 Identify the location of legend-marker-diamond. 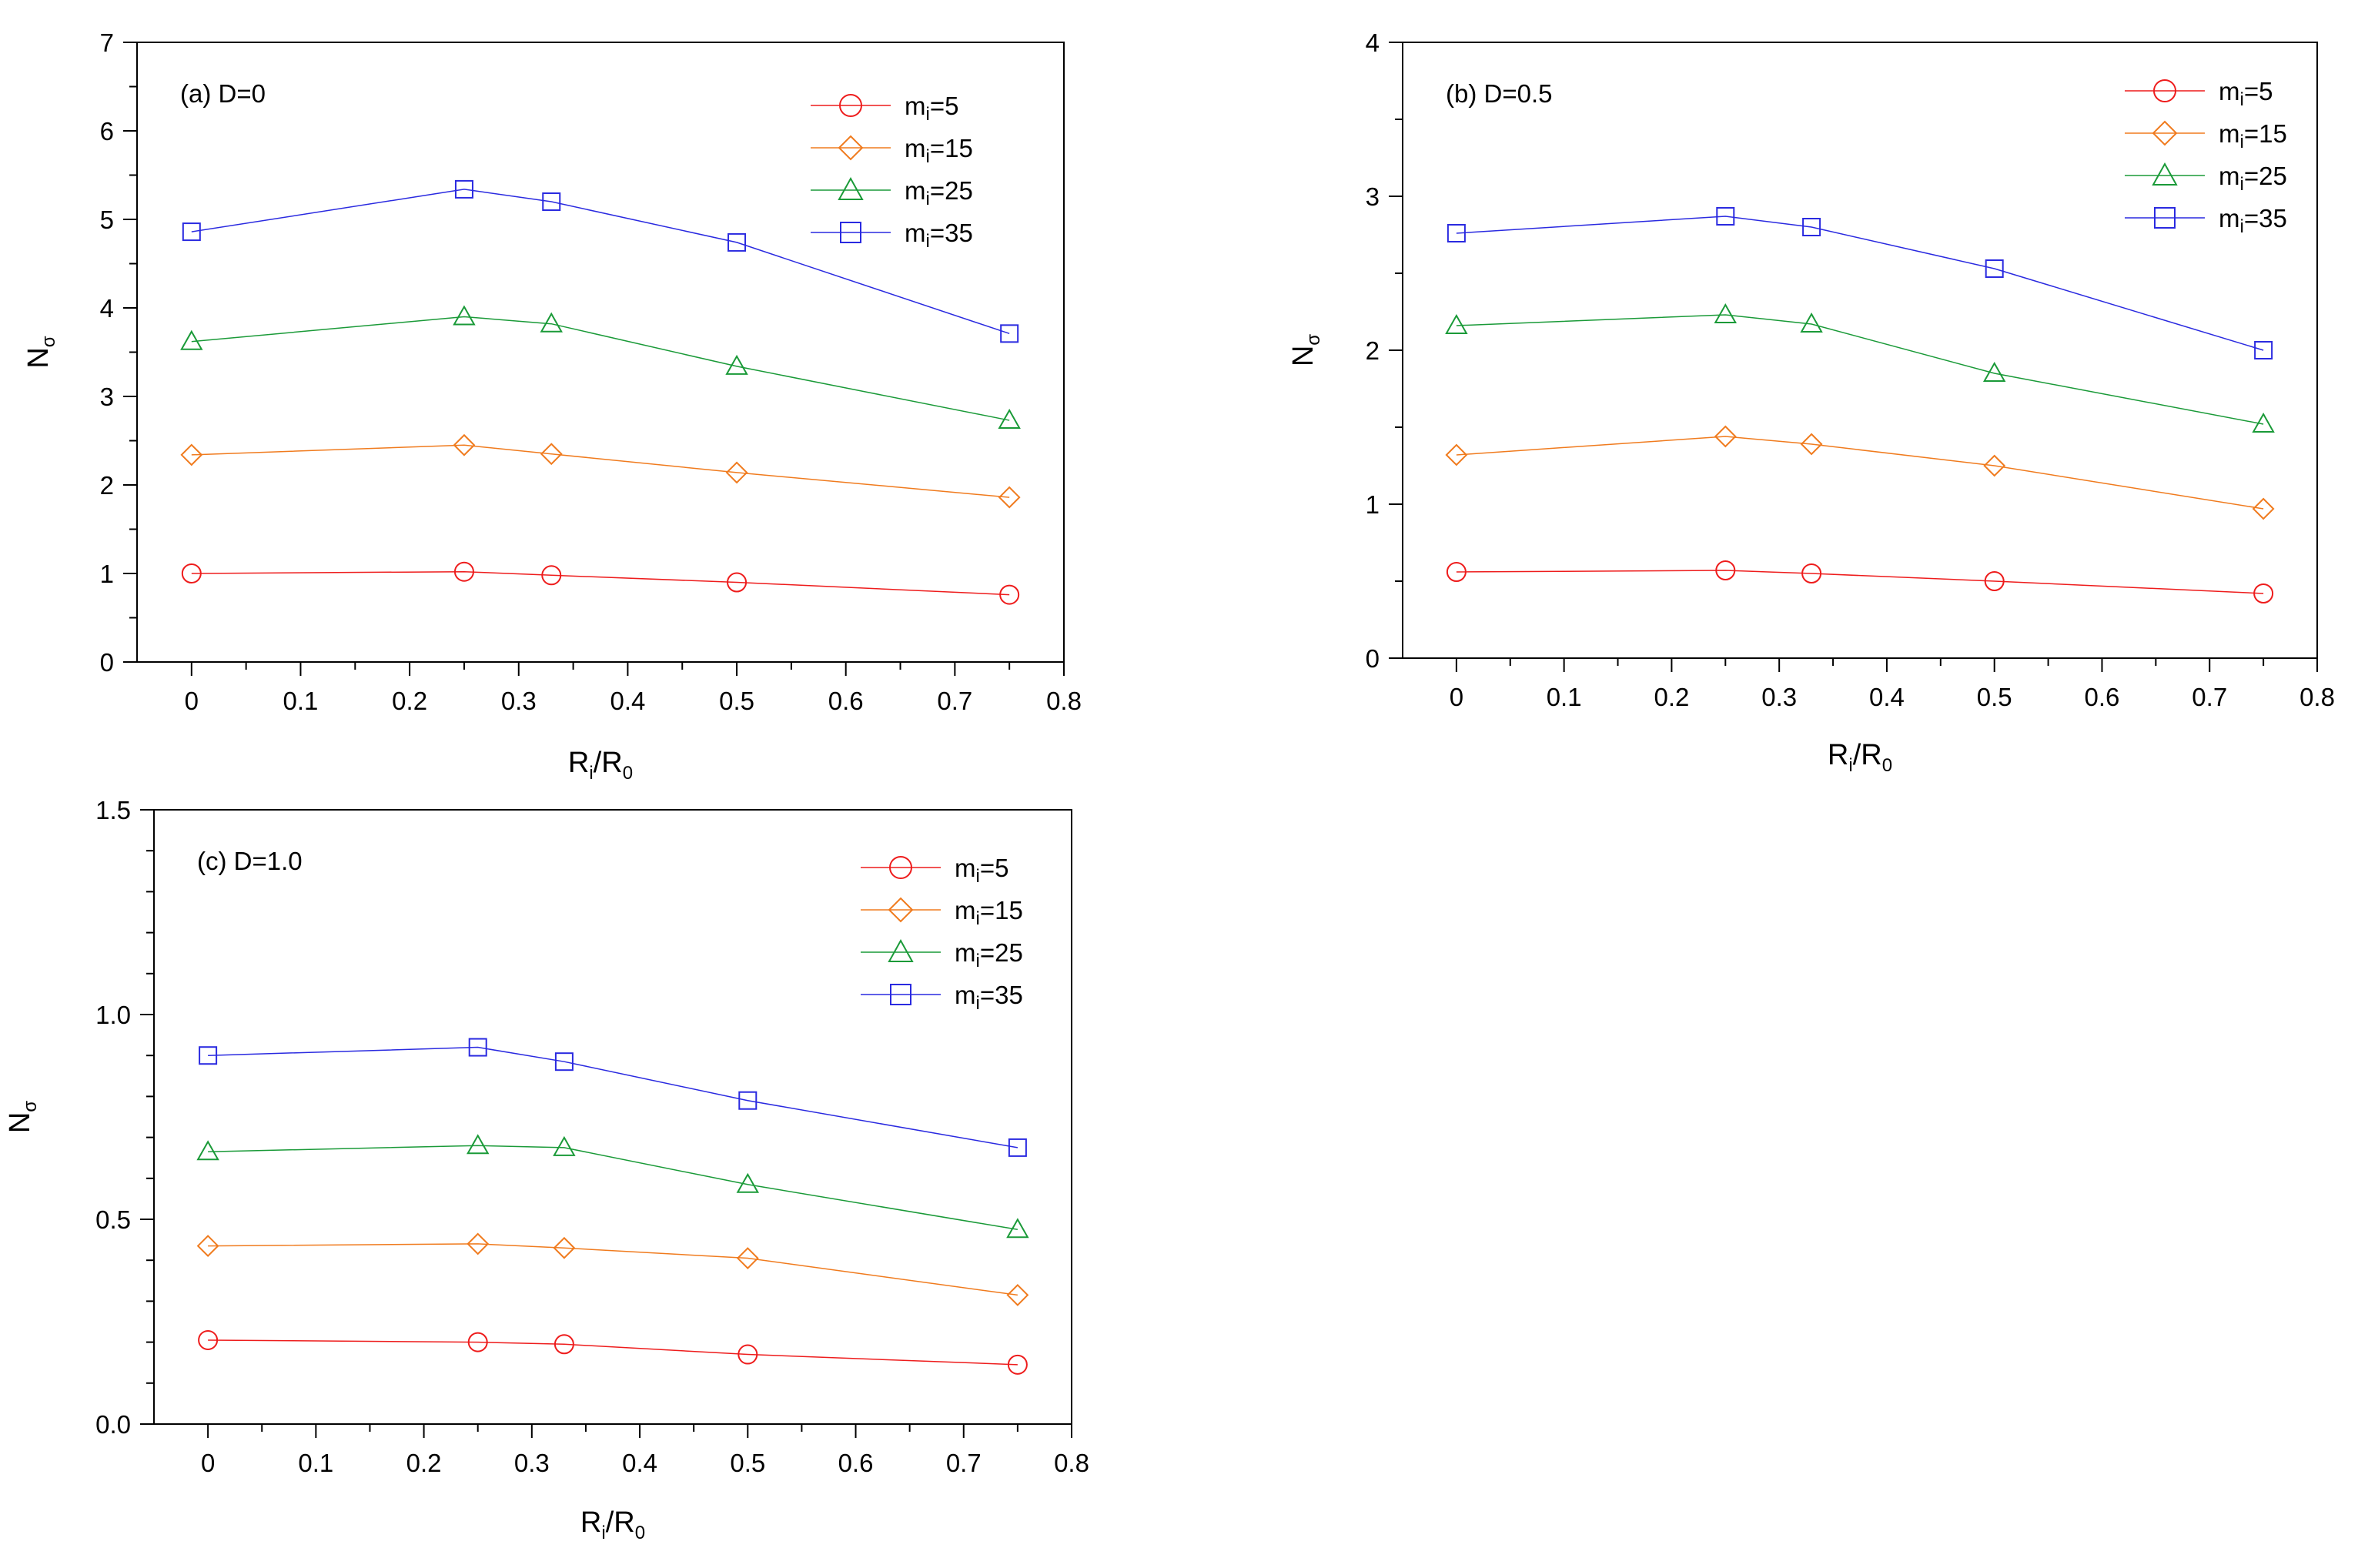
(901, 910).